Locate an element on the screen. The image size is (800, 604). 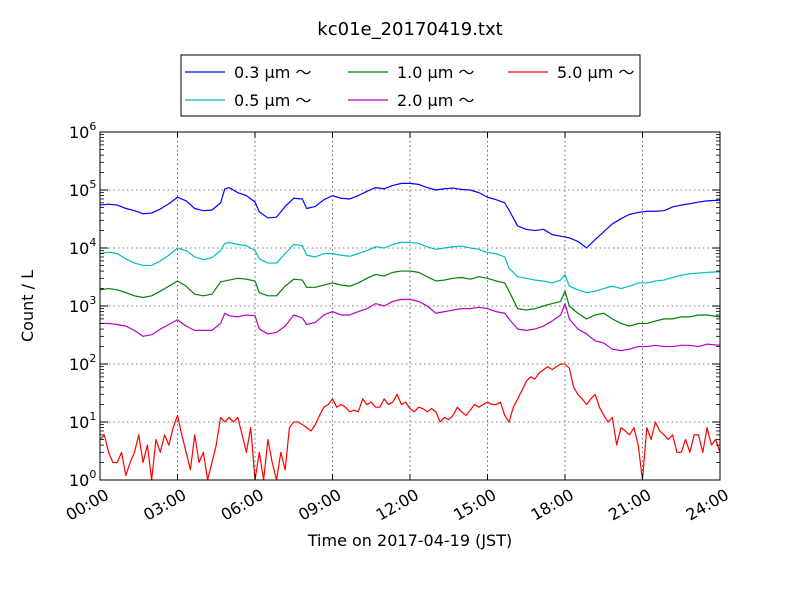
x-tick-label: 24:00 is located at coordinates (707, 505).